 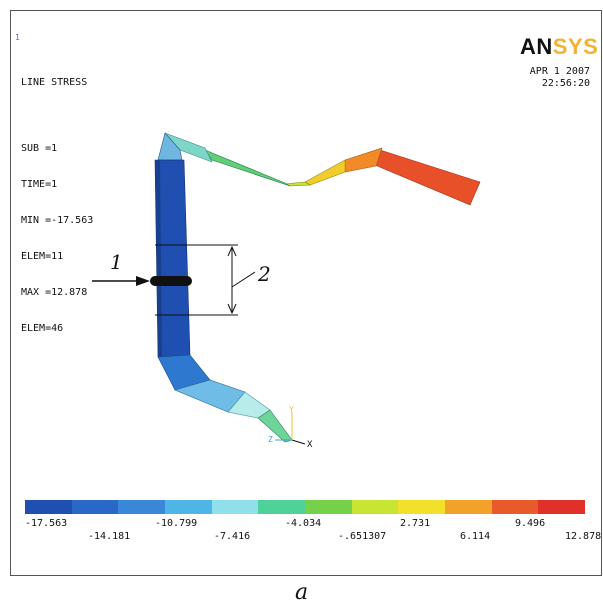 What do you see at coordinates (530, 523) in the screenshot?
I see `legend-tick-label: 9.496` at bounding box center [530, 523].